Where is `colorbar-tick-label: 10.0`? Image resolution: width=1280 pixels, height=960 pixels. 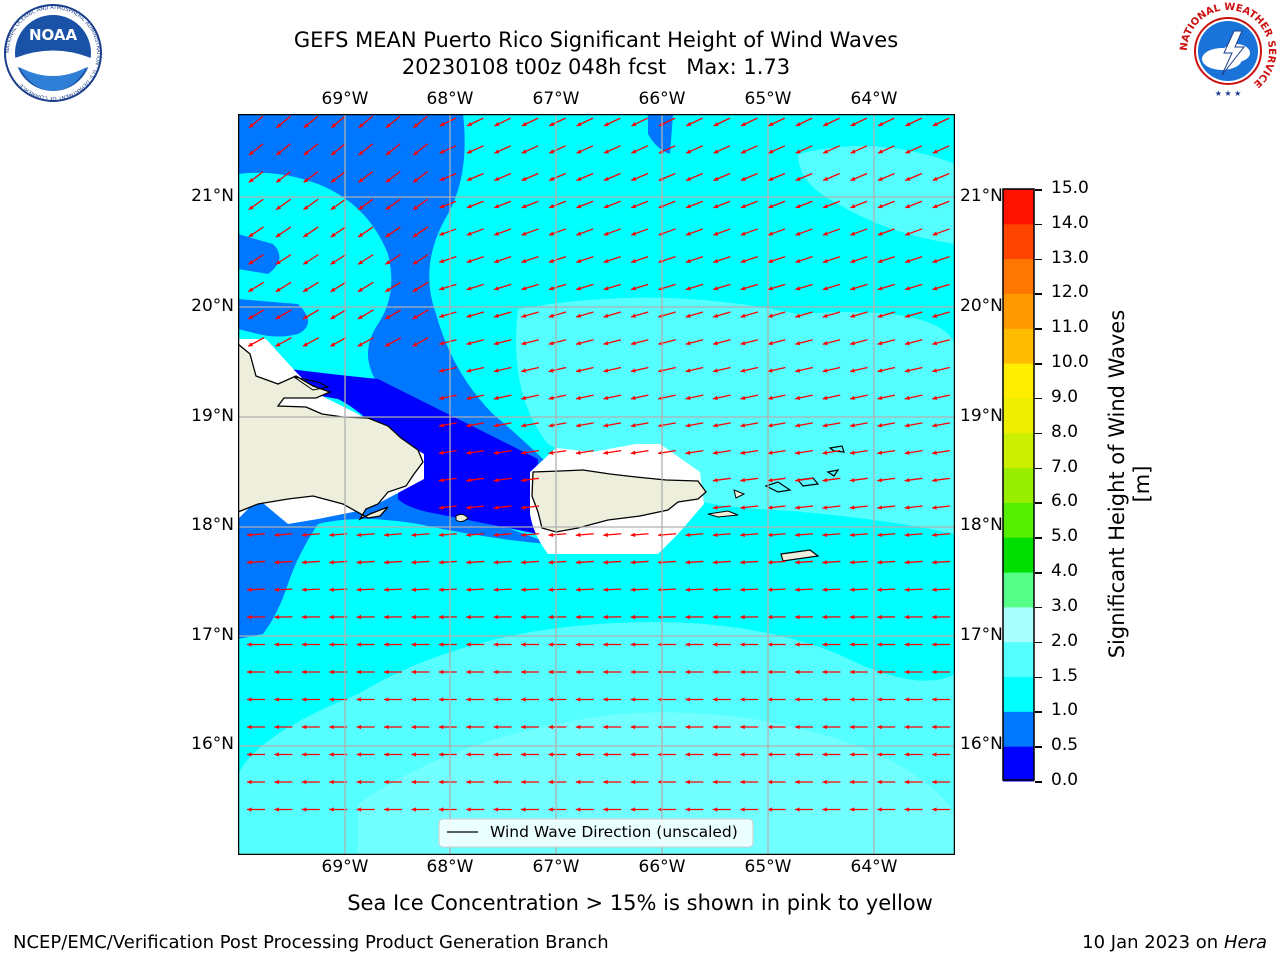
colorbar-tick-label: 10.0 is located at coordinates (1070, 362).